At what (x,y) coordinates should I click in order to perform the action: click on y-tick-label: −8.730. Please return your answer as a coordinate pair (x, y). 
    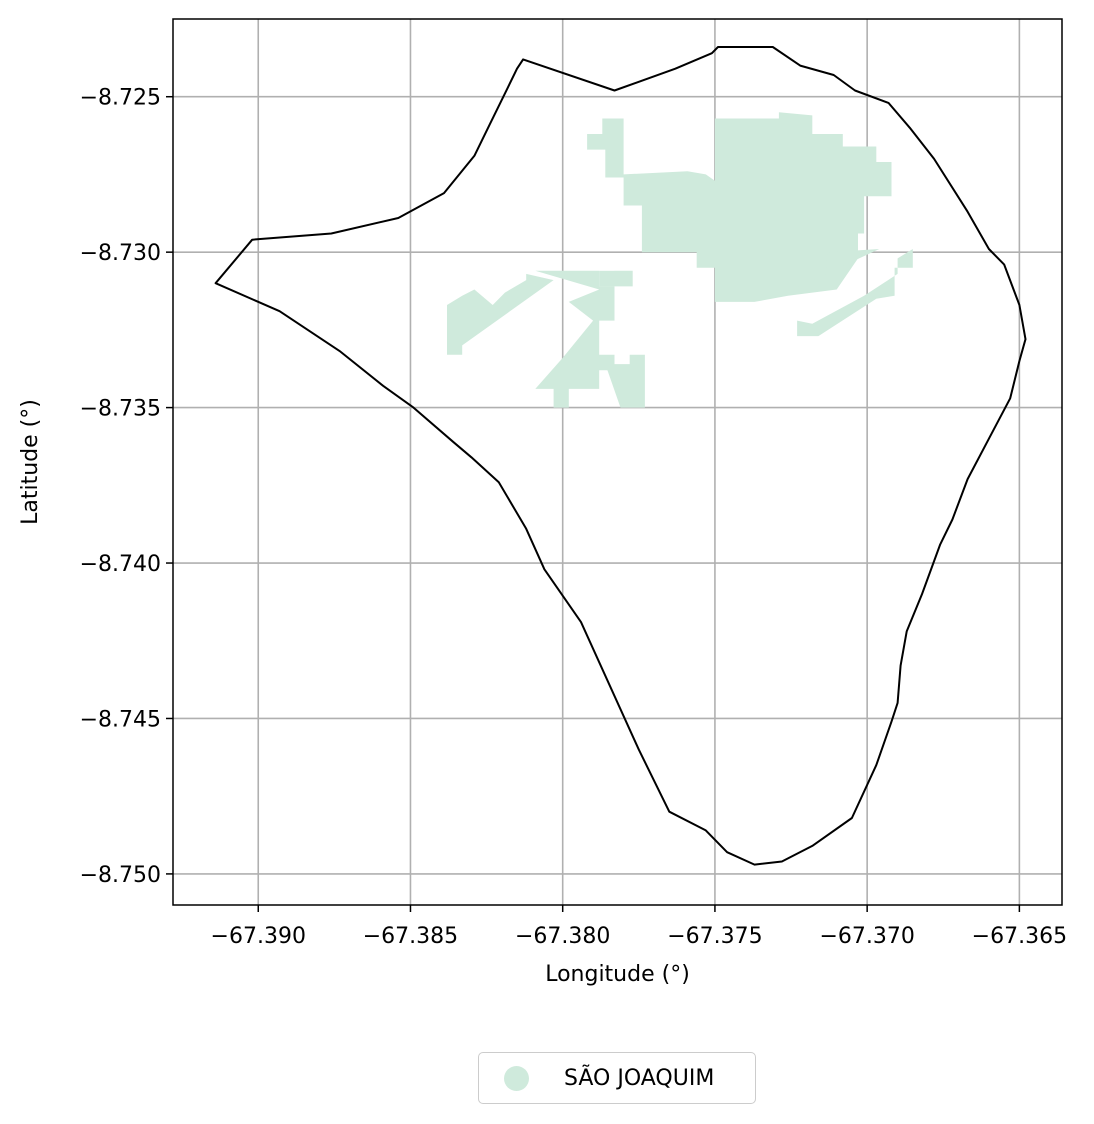
    Looking at the image, I should click on (120, 253).